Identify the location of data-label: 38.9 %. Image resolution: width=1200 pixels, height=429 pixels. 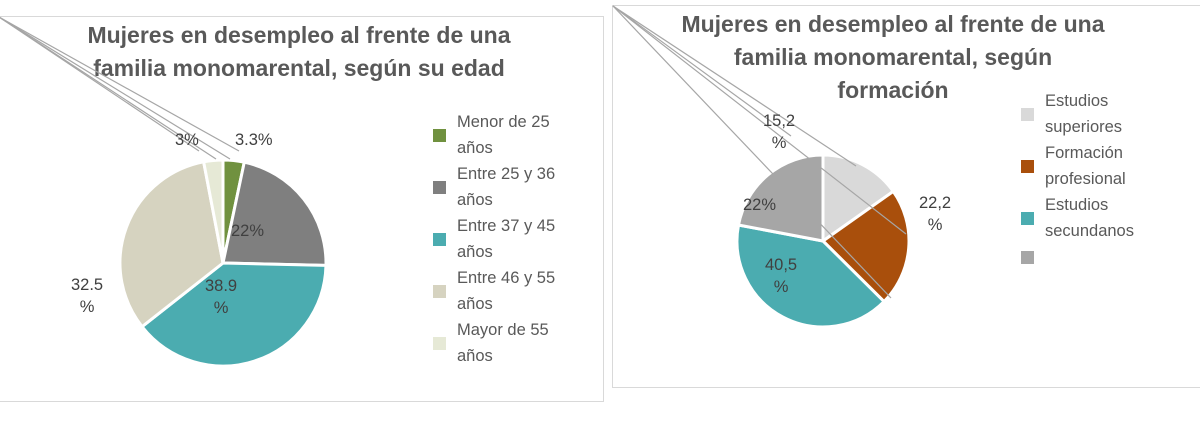
(221, 297).